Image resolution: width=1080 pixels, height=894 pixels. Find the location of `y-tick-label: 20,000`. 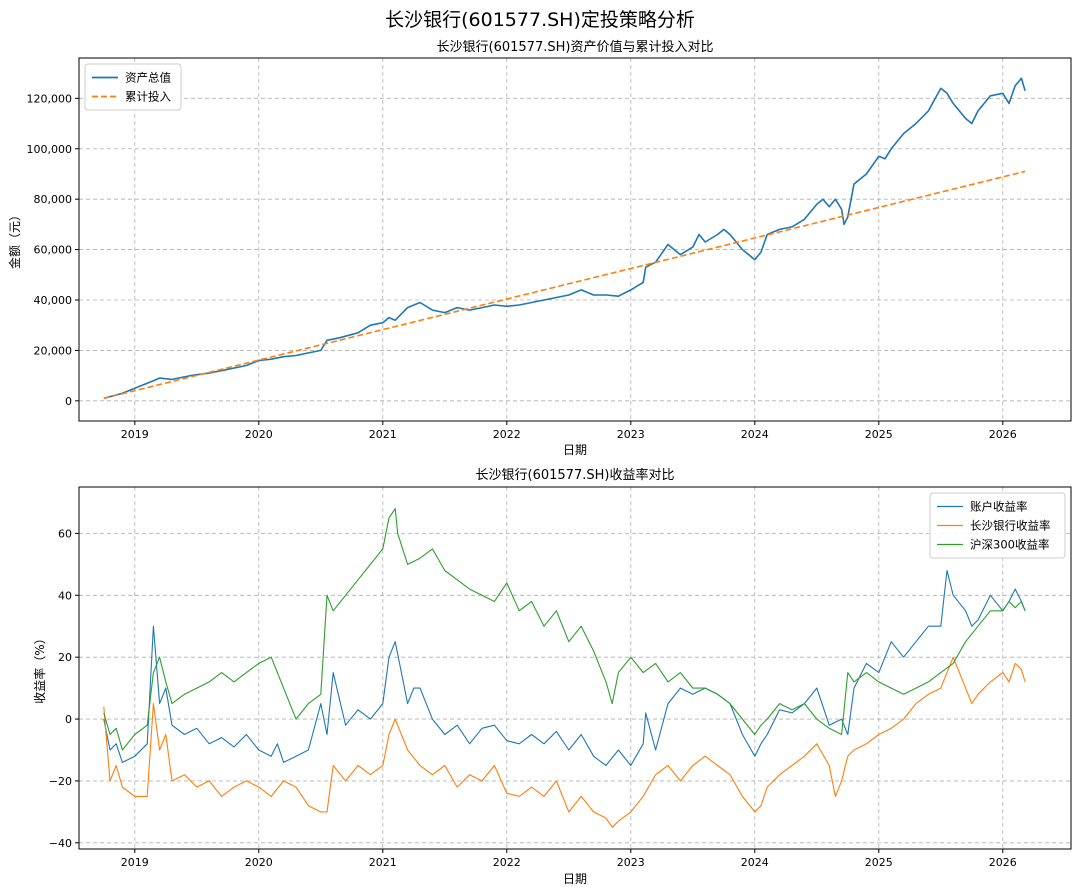

y-tick-label: 20,000 is located at coordinates (53, 350).